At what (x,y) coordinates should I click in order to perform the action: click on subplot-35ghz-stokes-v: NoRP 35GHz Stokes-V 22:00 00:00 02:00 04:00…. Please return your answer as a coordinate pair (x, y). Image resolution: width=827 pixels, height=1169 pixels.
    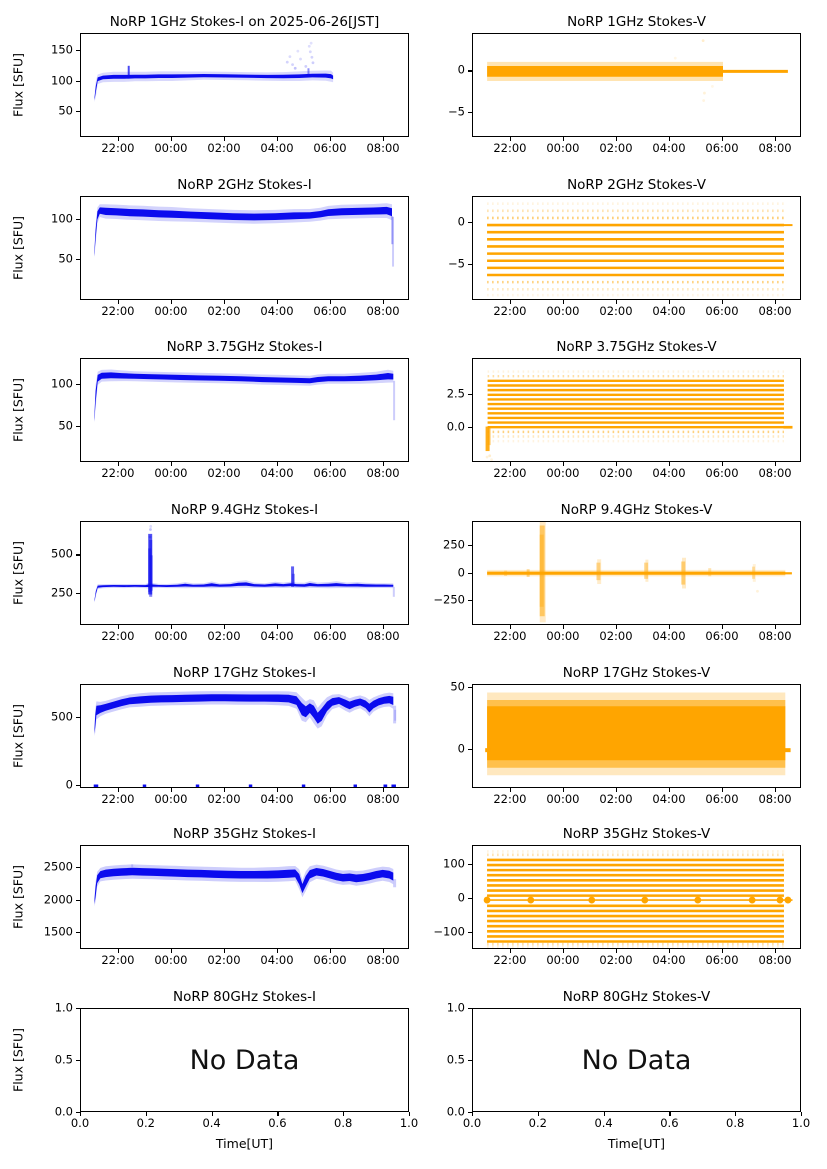
    Looking at the image, I should click on (617, 896).